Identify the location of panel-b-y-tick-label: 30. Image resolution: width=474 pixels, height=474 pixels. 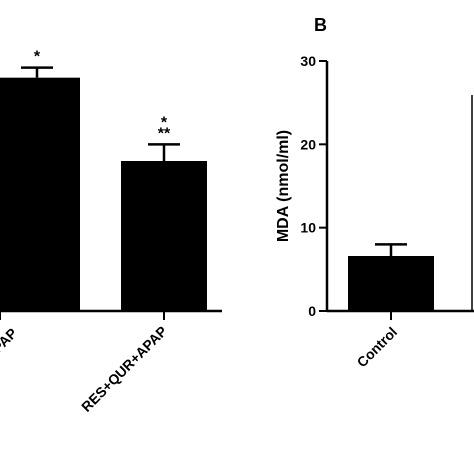
(308, 61).